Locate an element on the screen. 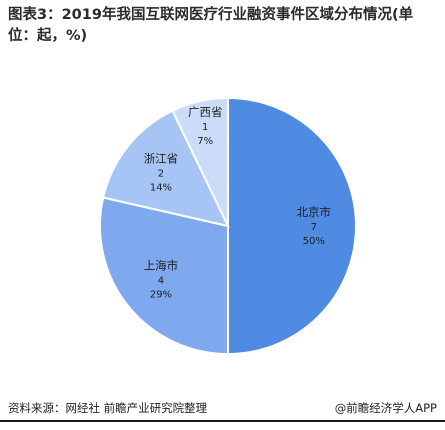  footer: 资料来源：网经社 前瞻产业研究院整理 @前瞻经济学人APP is located at coordinates (222, 409).